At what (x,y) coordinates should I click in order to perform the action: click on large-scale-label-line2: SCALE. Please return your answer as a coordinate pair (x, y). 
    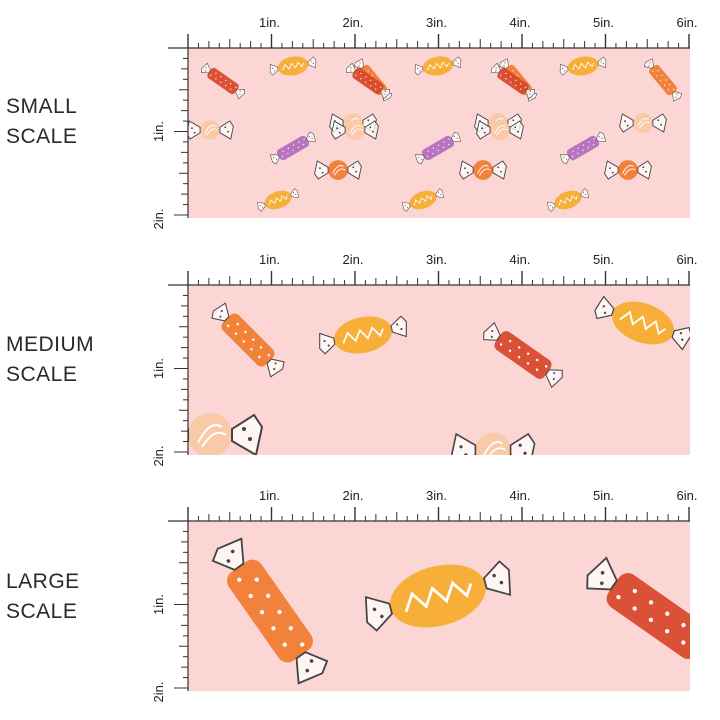
    Looking at the image, I should click on (42, 611).